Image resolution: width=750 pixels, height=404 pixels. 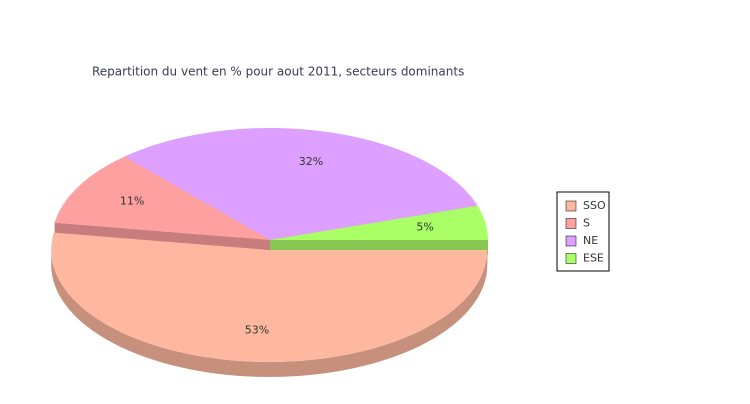 I want to click on data-label: 5%, so click(x=424, y=227).